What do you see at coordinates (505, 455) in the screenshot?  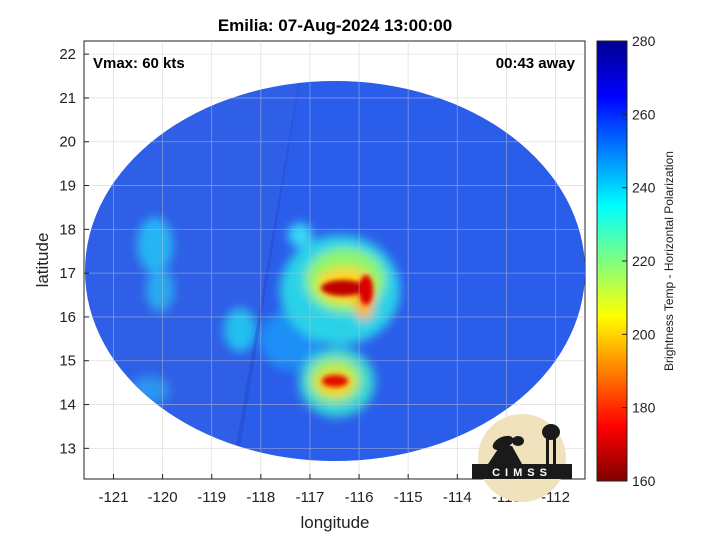 I see `logo-building` at bounding box center [505, 455].